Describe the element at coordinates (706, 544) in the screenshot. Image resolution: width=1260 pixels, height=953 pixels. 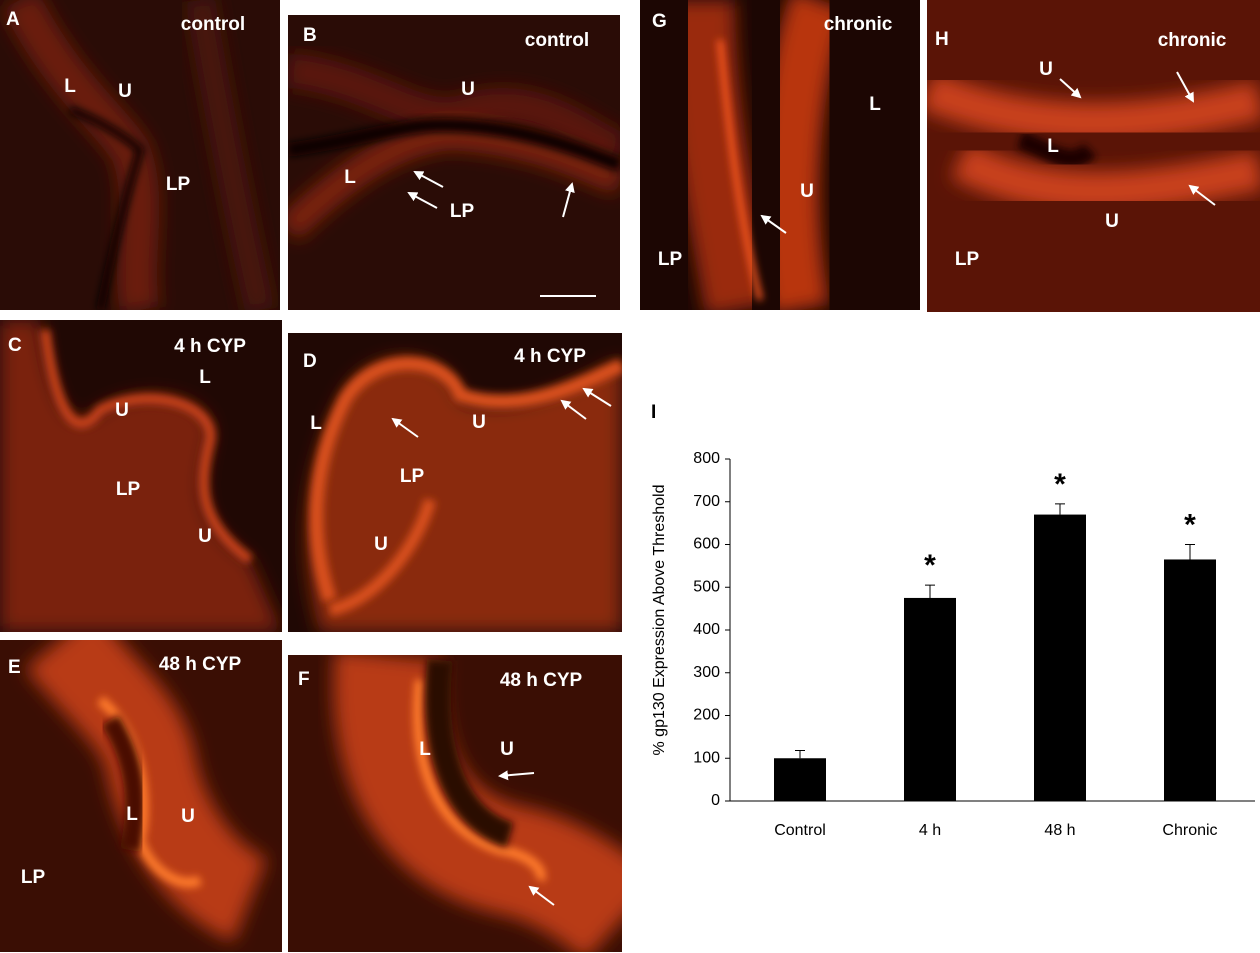
I see `y-tick-label: 600` at that location.